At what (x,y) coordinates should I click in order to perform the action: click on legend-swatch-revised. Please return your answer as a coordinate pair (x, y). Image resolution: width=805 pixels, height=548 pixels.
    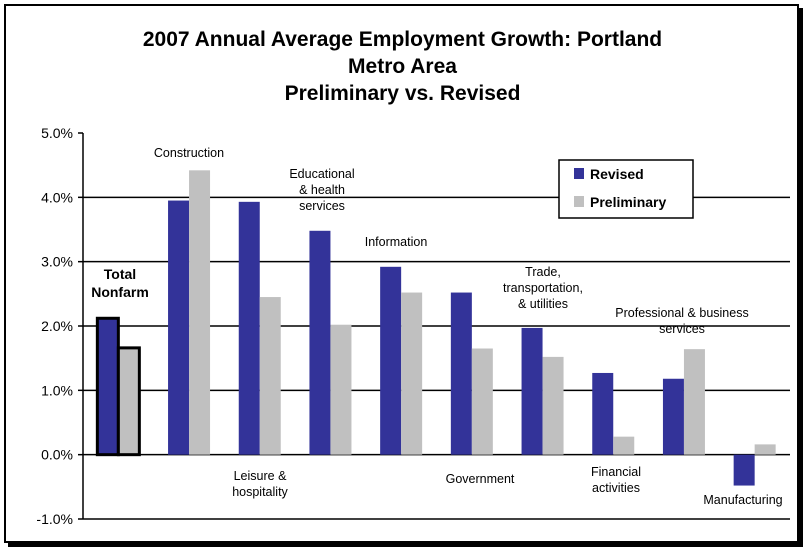
    Looking at the image, I should click on (579, 173).